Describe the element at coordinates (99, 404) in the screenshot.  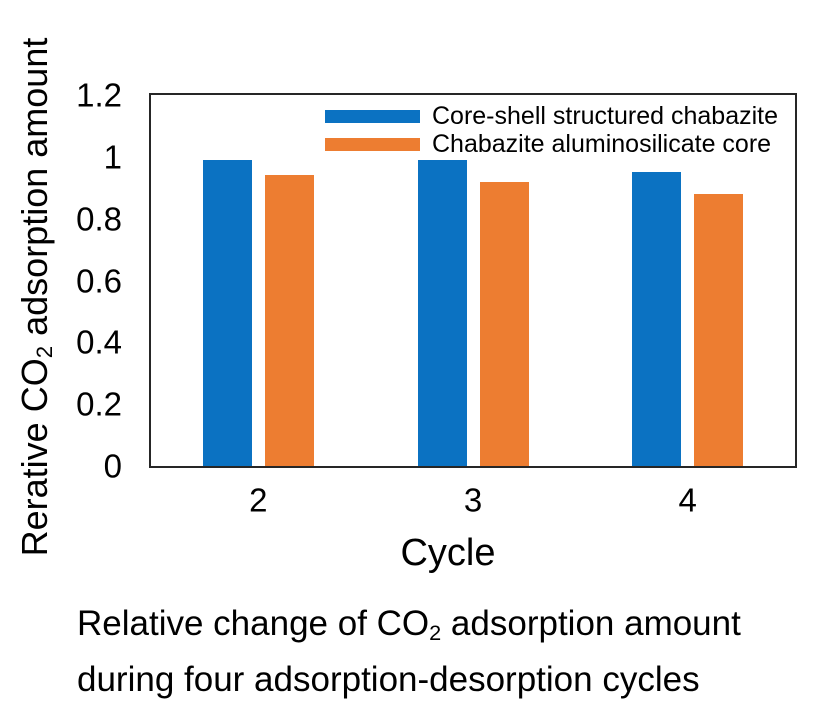
I see `y-tick-label-0.2: 0.2` at that location.